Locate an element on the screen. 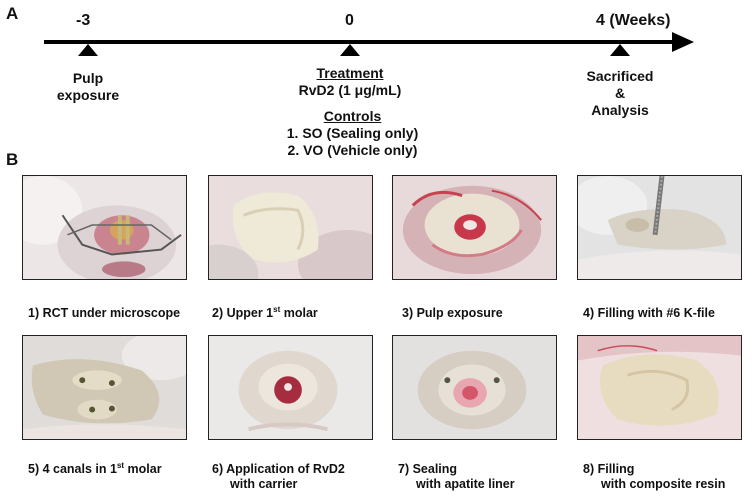  event-line: & is located at coordinates (620, 93).